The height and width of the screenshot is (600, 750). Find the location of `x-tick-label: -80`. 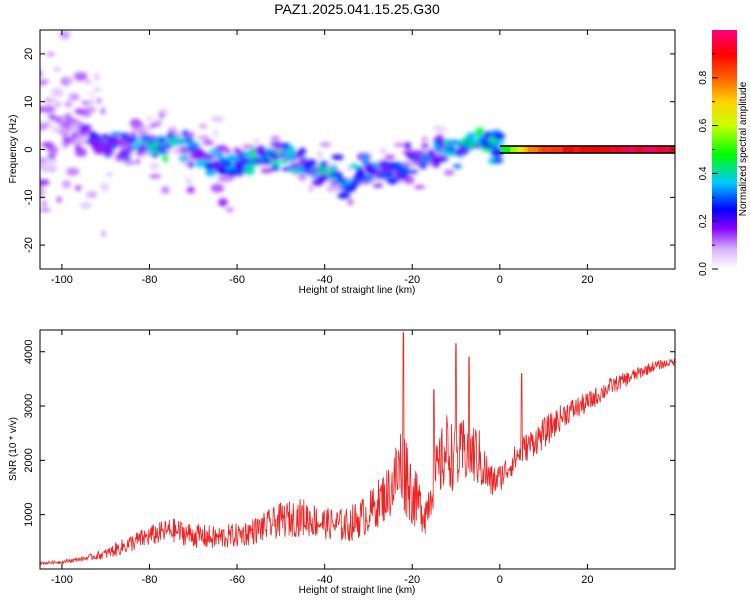

x-tick-label: -80 is located at coordinates (150, 580).